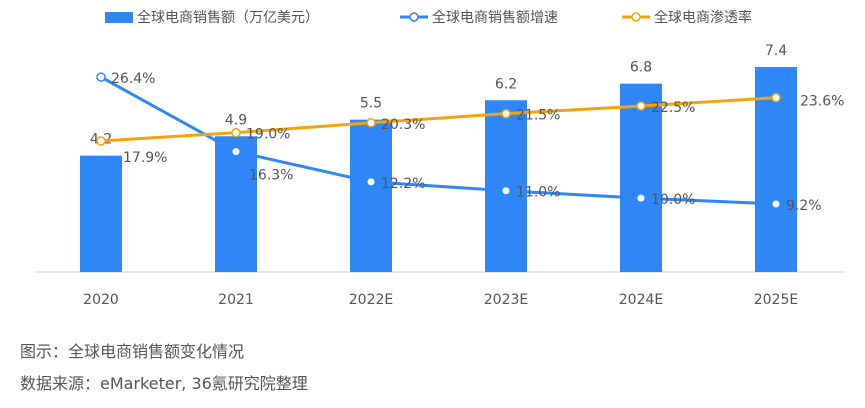  What do you see at coordinates (371, 300) in the screenshot?
I see `x-tick-2022E: 2022E` at bounding box center [371, 300].